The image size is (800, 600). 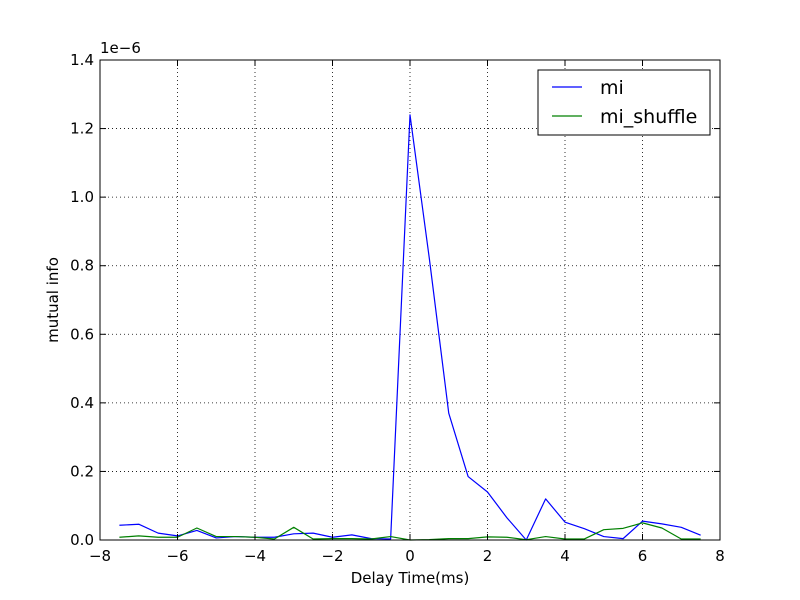 I want to click on x-tick-label: 4, so click(x=565, y=556).